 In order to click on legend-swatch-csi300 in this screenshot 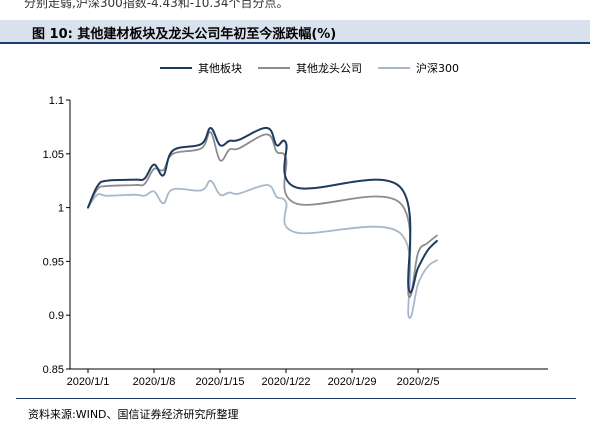, I will do `click(394, 68)`.